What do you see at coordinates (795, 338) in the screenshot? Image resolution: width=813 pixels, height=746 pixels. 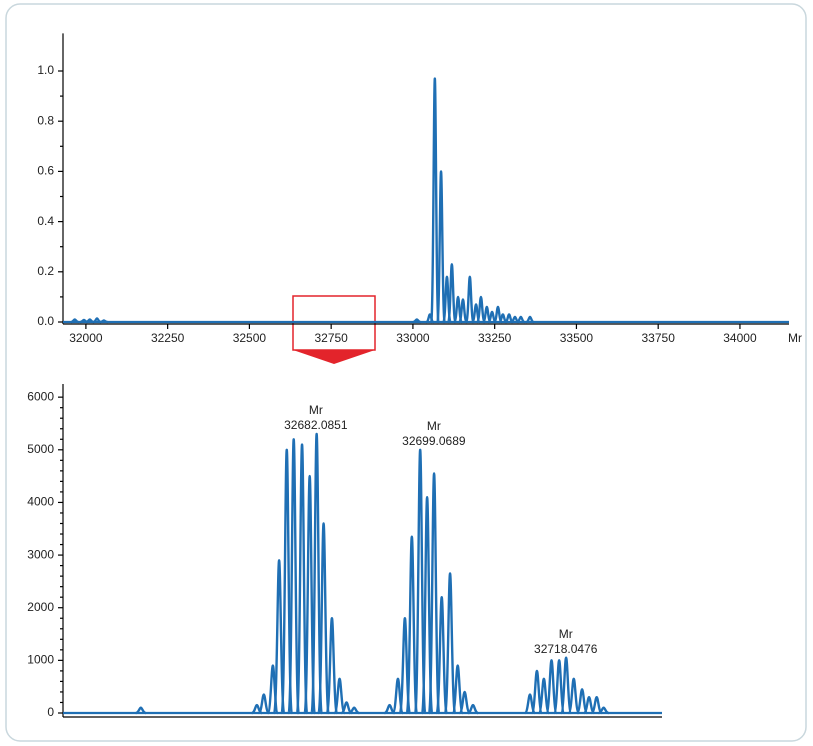 I see `x-axis-label: Mr` at bounding box center [795, 338].